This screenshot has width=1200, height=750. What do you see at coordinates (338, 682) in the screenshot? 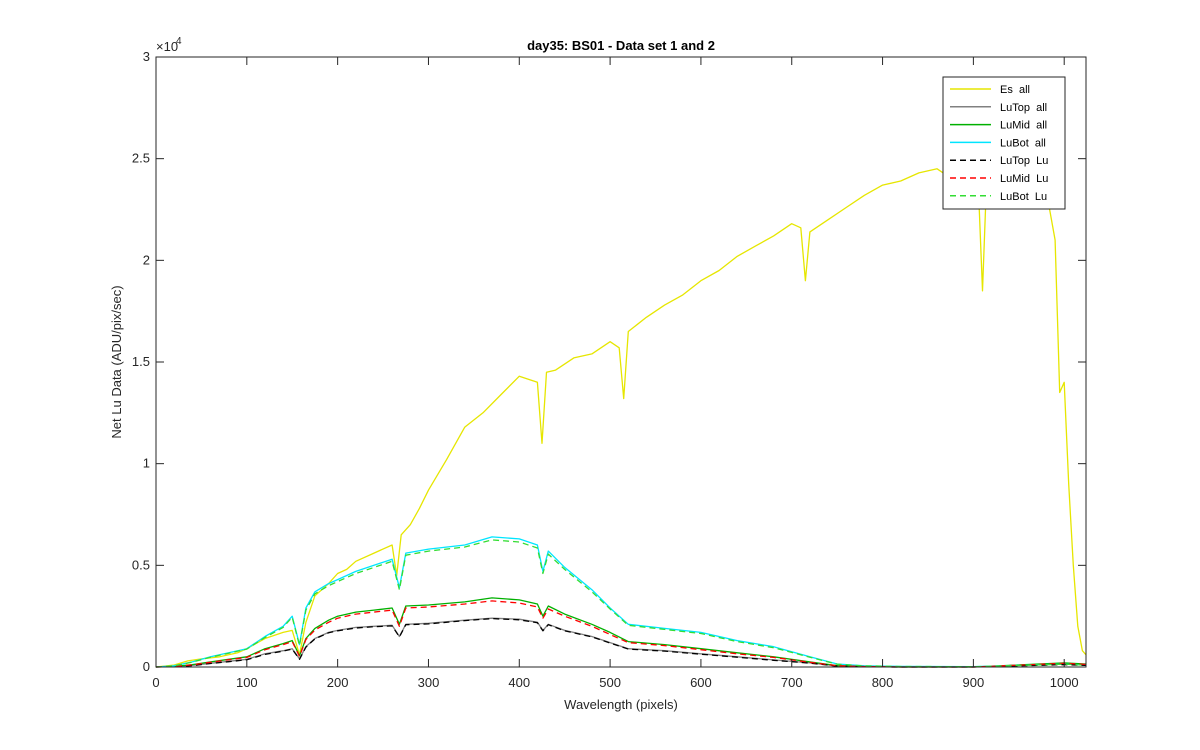
I see `x-tick-label: 200` at bounding box center [338, 682].